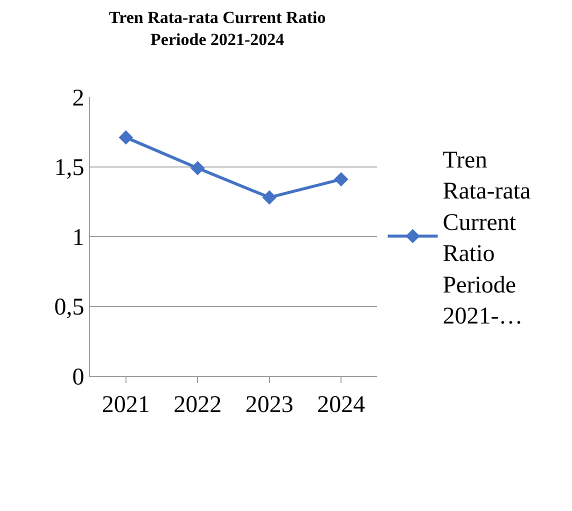 This screenshot has height=511, width=572. I want to click on y-tick-label: 2, so click(78, 98).